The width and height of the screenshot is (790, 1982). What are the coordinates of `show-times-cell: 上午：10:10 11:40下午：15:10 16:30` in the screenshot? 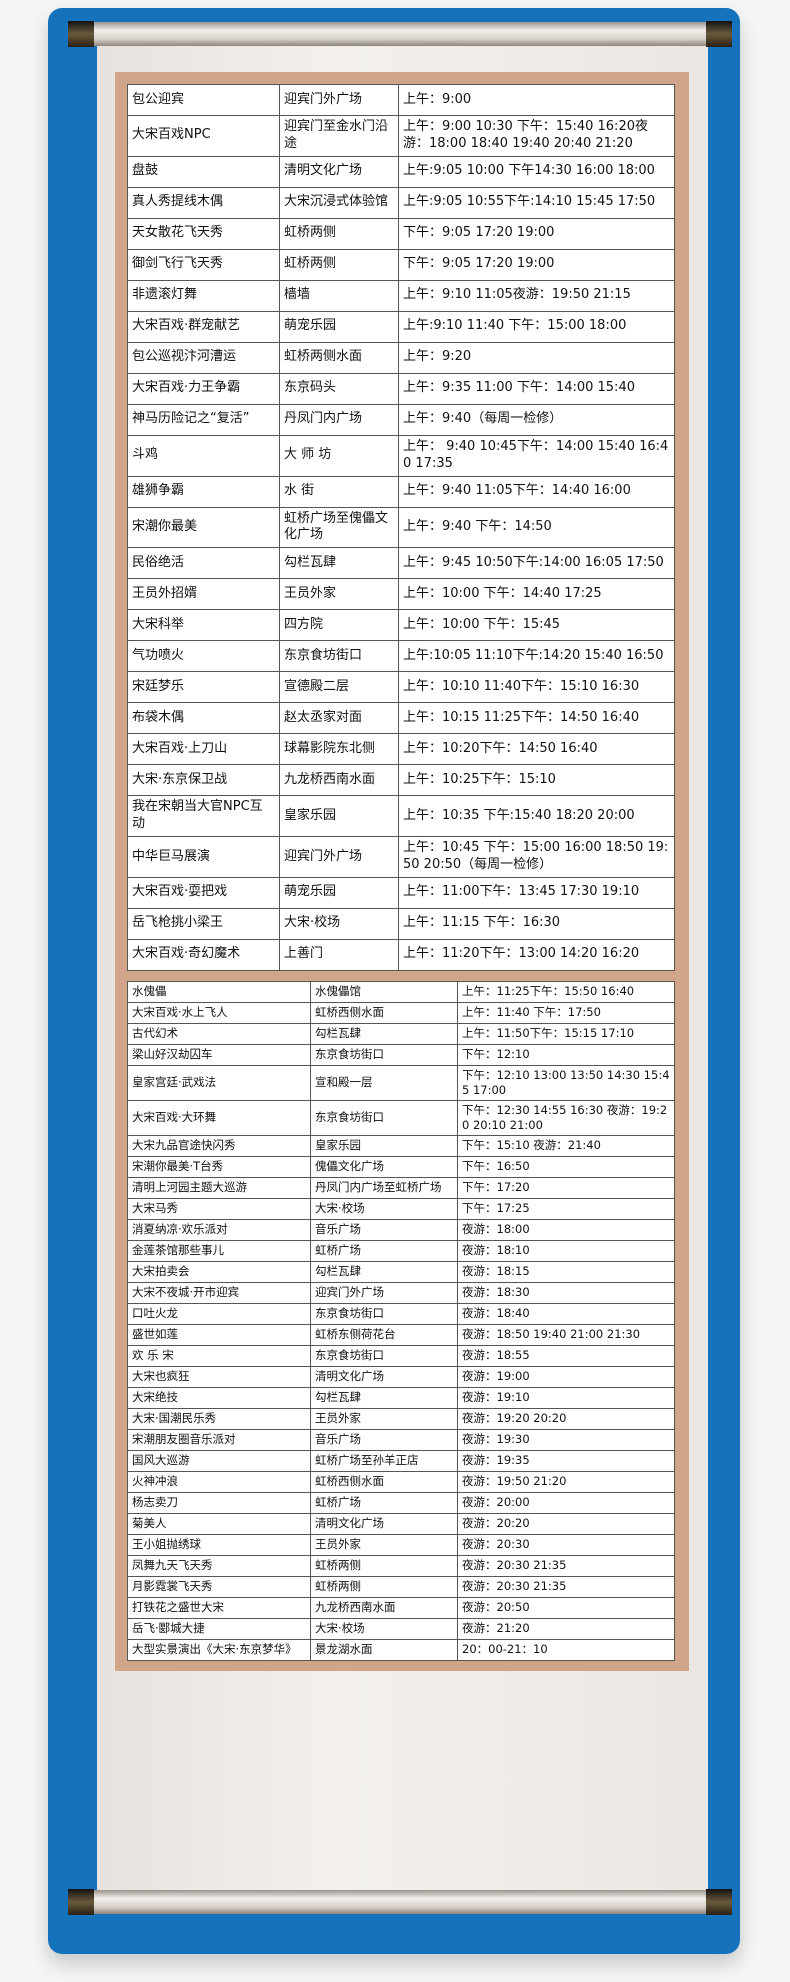 It's located at (536, 687).